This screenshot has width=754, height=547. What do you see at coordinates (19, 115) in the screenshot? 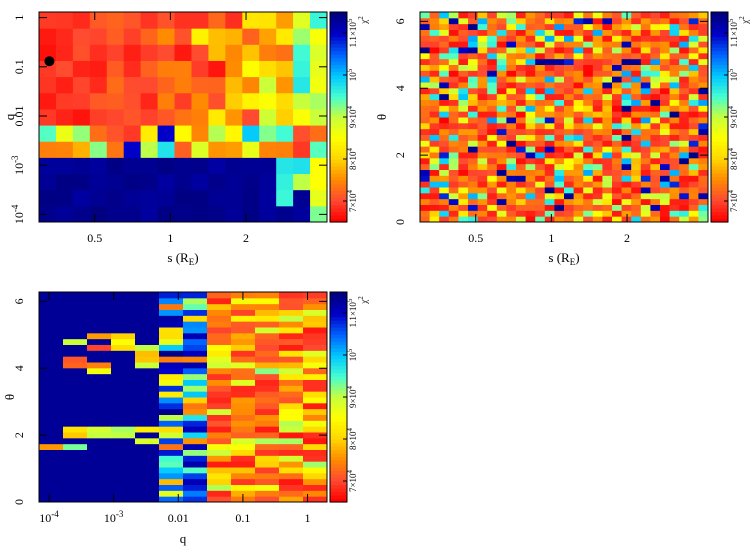
I see `y-tick-label: 0.01` at bounding box center [19, 115].